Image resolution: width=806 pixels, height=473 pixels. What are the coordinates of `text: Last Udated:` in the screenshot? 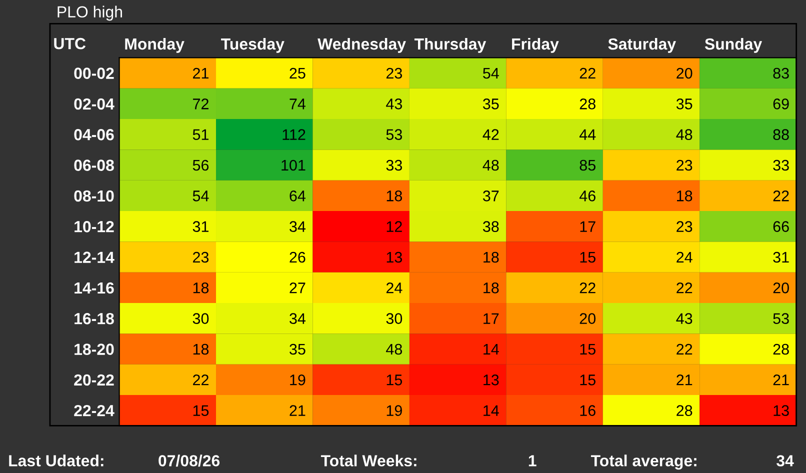 It's located at (56, 460).